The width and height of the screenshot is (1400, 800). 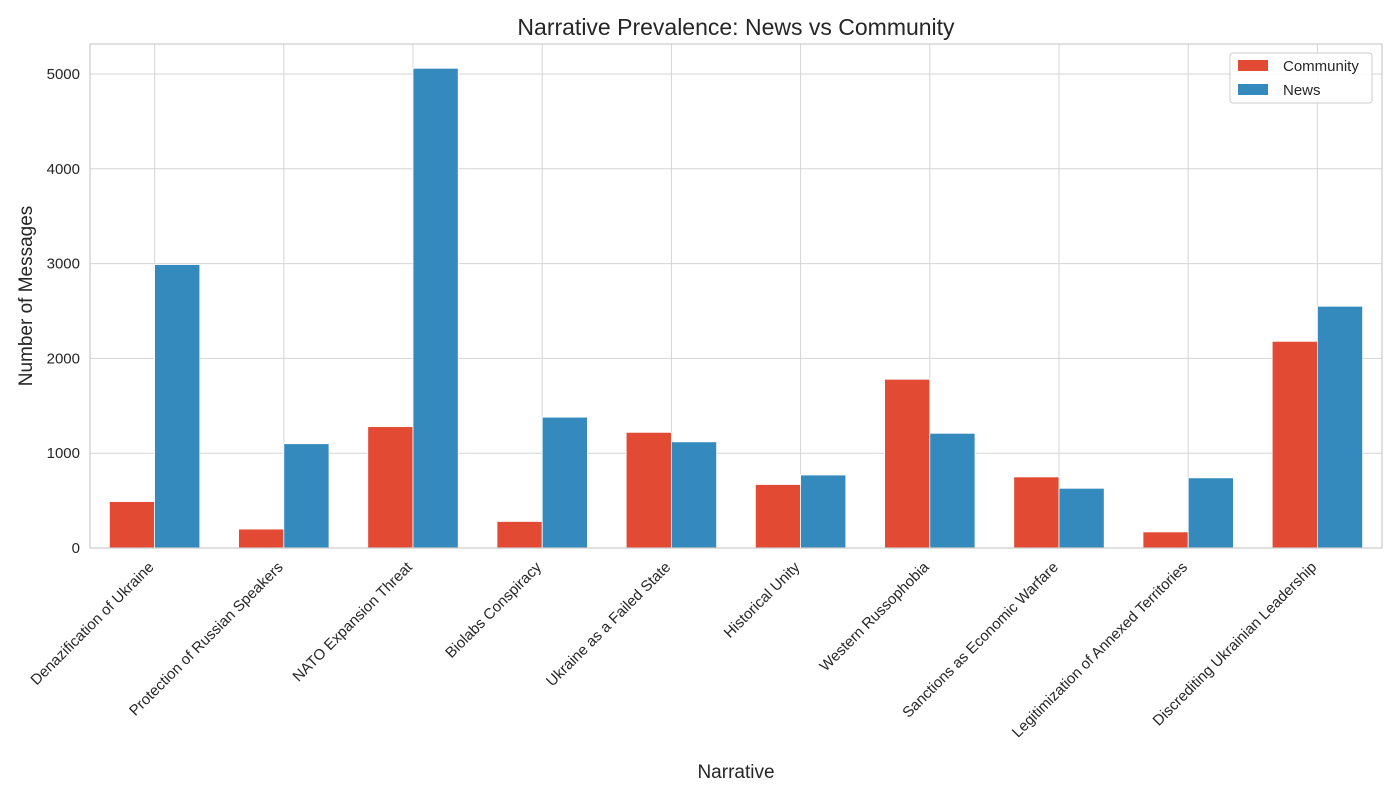 I want to click on chart-title: Narrative Prevalence: News vs Community, so click(x=736, y=27).